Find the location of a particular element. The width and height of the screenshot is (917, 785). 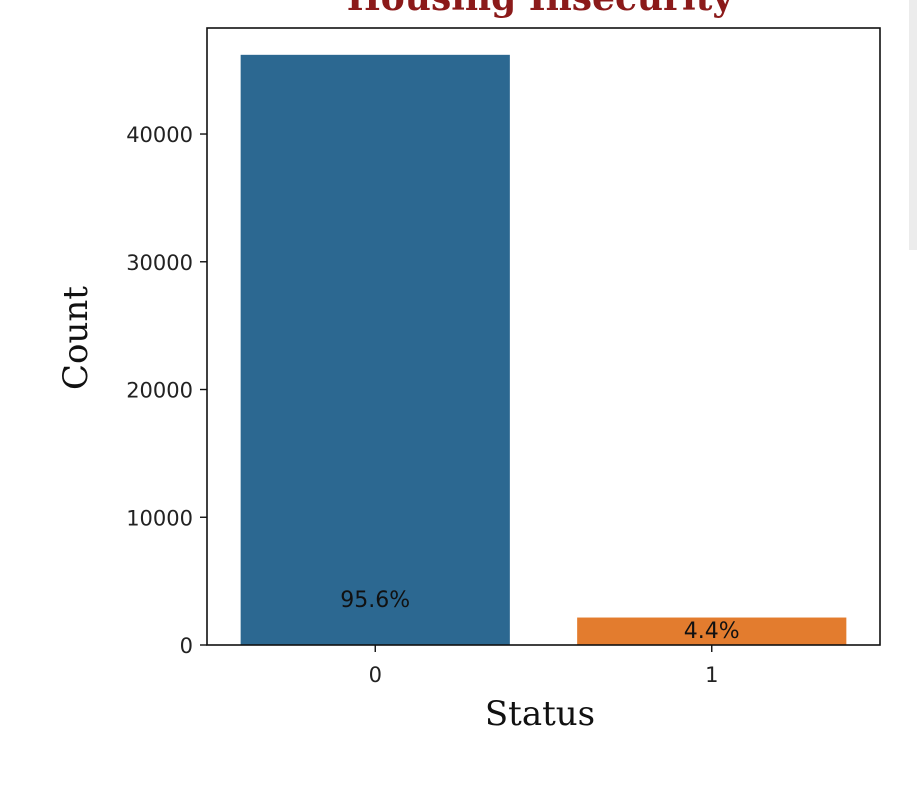

x-axis-label: Status is located at coordinates (540, 714).